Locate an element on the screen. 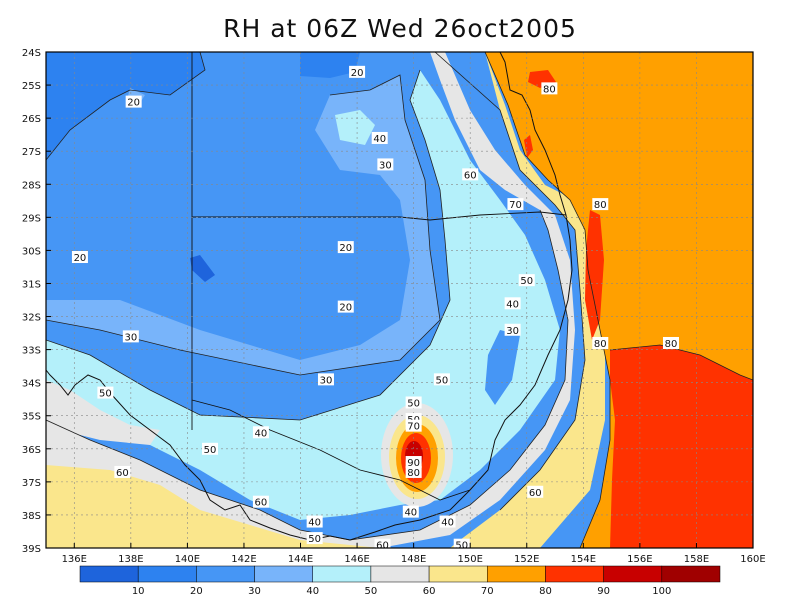 The width and height of the screenshot is (800, 600). lat-tick-label: 32S is located at coordinates (31, 318).